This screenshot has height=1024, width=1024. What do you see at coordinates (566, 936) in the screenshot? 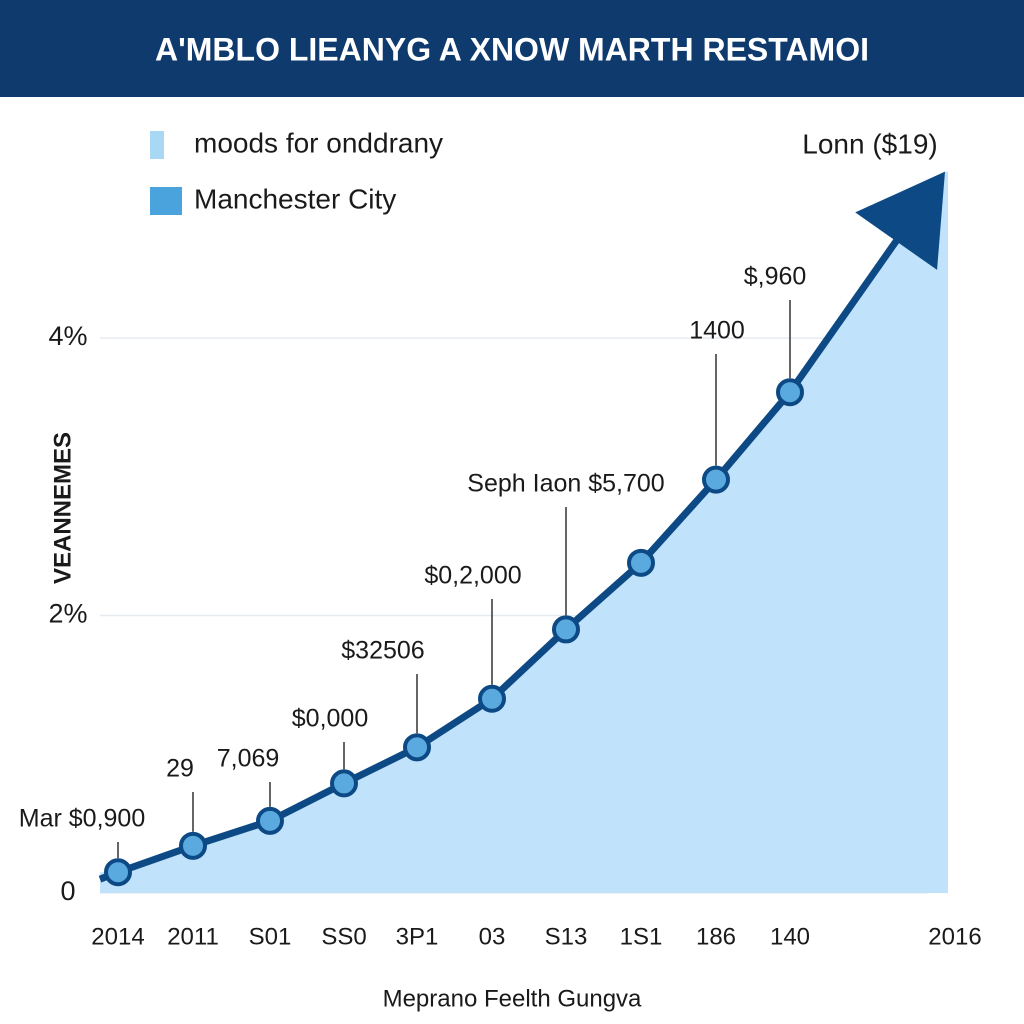
I see `x-tick-label: S13` at bounding box center [566, 936].